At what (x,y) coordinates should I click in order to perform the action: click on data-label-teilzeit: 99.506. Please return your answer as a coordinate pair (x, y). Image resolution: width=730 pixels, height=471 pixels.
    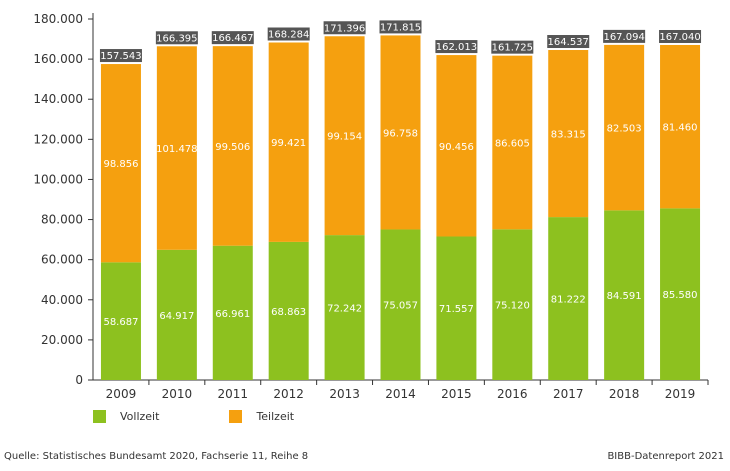
    Looking at the image, I should click on (232, 147).